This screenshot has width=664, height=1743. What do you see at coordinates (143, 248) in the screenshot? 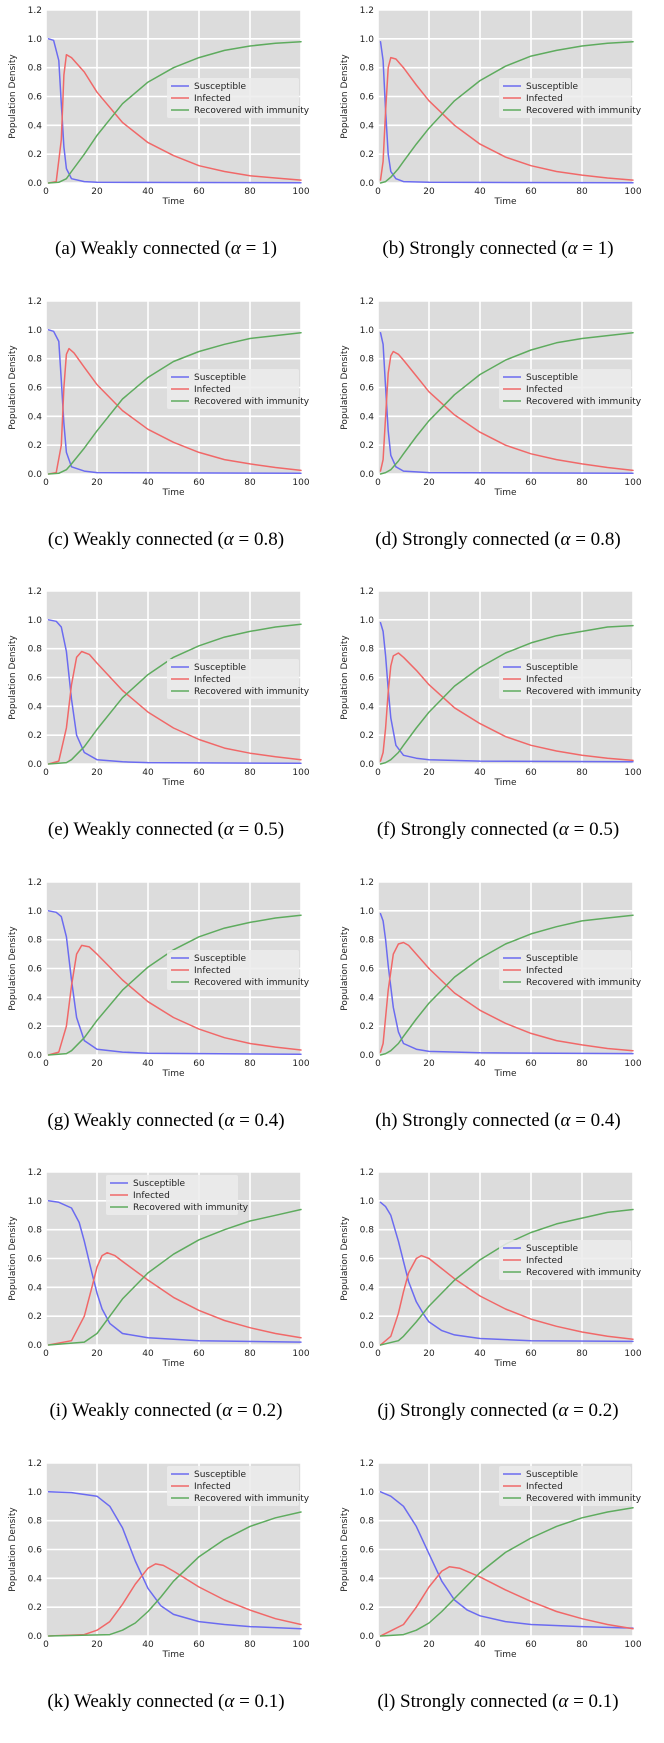
I see `caption-text: (a) Weakly connected (` at bounding box center [143, 248].